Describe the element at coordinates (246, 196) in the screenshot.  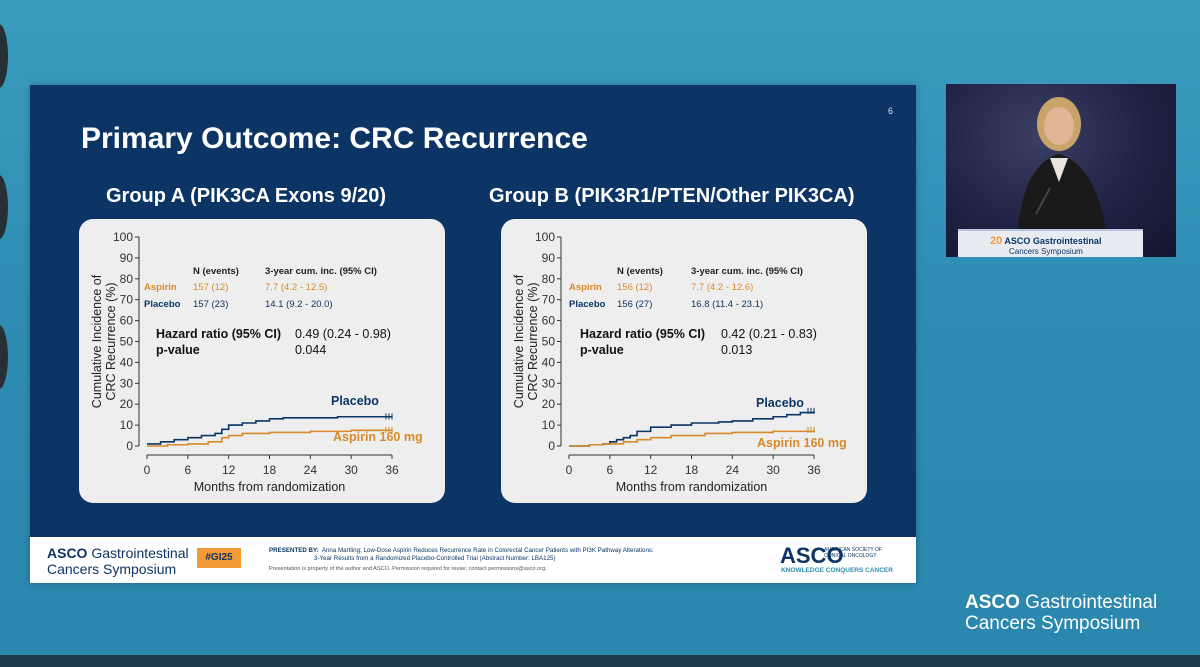
I see `group-a-title: Group A (PIK3CA Exons 9/20)` at that location.